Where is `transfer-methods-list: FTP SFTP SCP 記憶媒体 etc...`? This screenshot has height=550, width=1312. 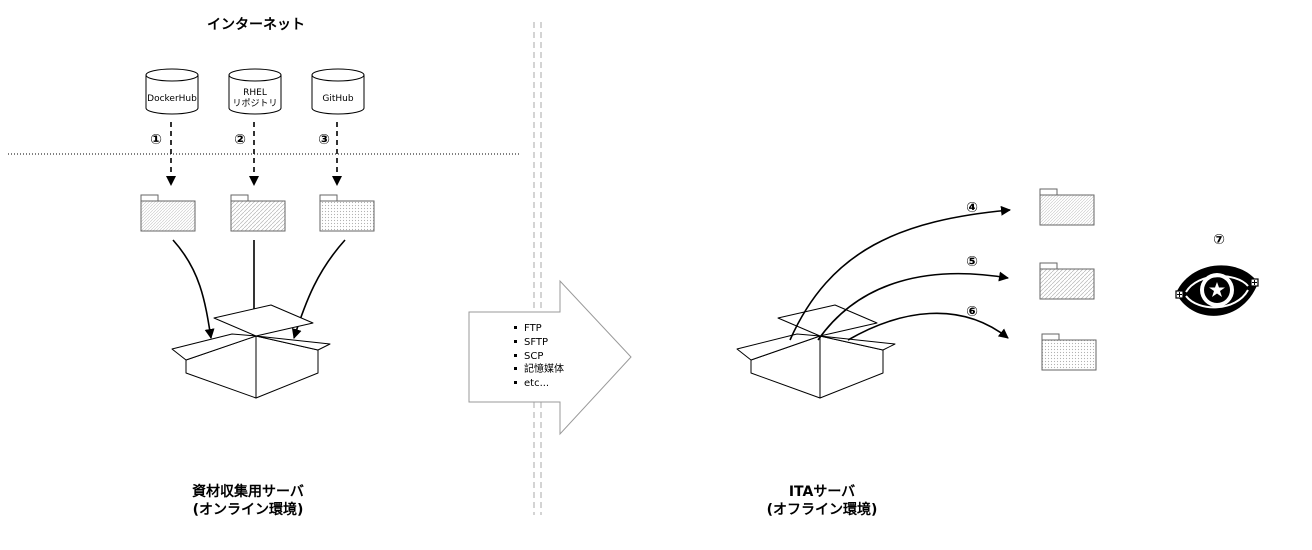
transfer-methods-list: FTP SFTP SCP 記憶媒体 etc... is located at coordinates (539, 356).